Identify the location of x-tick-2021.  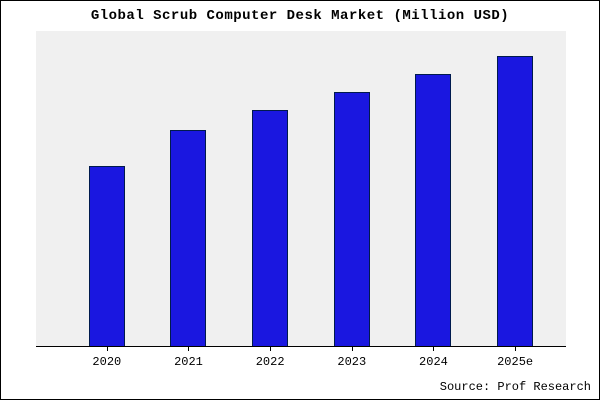
(189, 349).